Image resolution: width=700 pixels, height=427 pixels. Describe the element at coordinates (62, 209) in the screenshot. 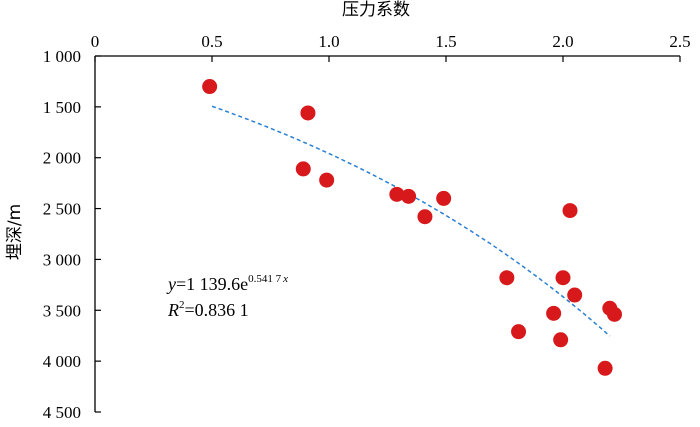

I see `y-tick-label: 2 500` at that location.